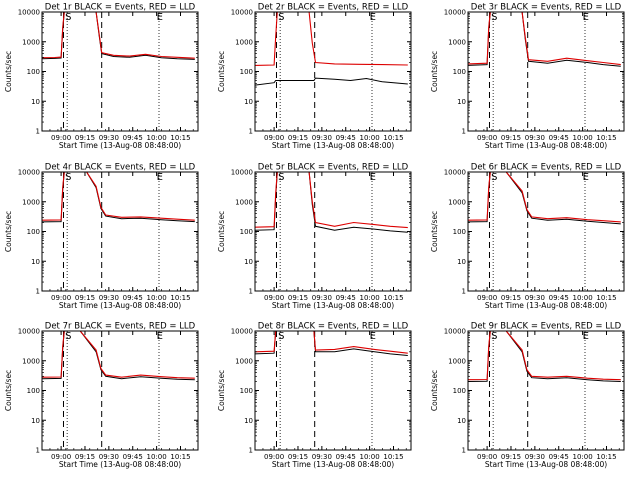 The height and width of the screenshot is (480, 640). What do you see at coordinates (120, 168) in the screenshot?
I see `panel-title: Det 4r BLACK = Events, RED = LLD` at bounding box center [120, 168].